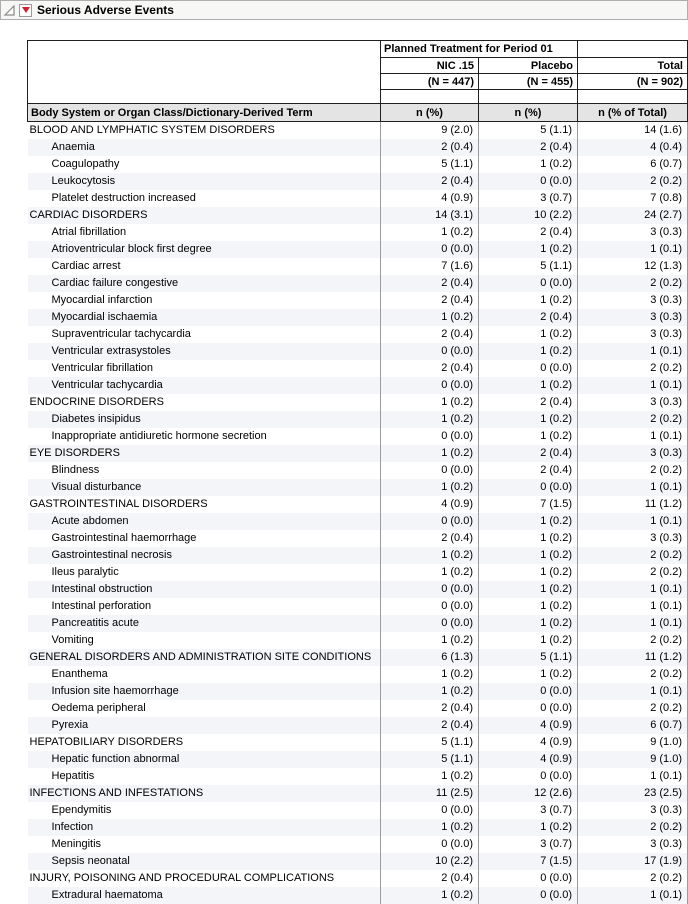  I want to click on term-cell: Supraventricular tachycardia, so click(204, 334).